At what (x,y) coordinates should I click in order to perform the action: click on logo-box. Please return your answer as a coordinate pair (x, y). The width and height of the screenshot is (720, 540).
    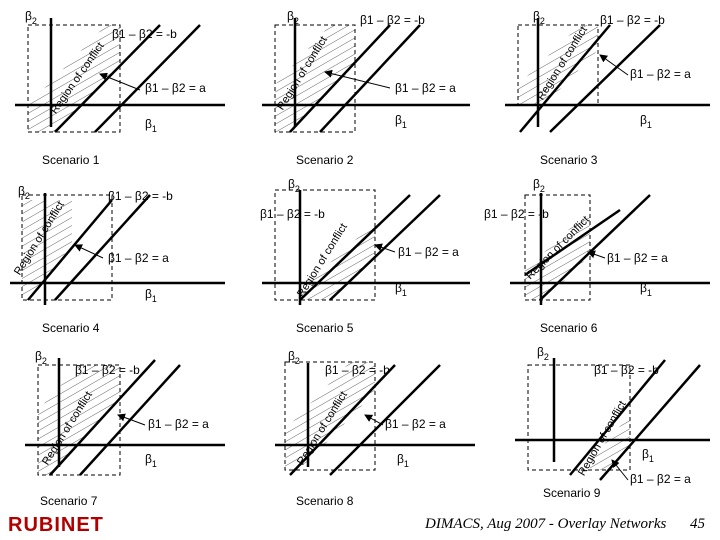
    Looking at the image, I should click on (62, 524).